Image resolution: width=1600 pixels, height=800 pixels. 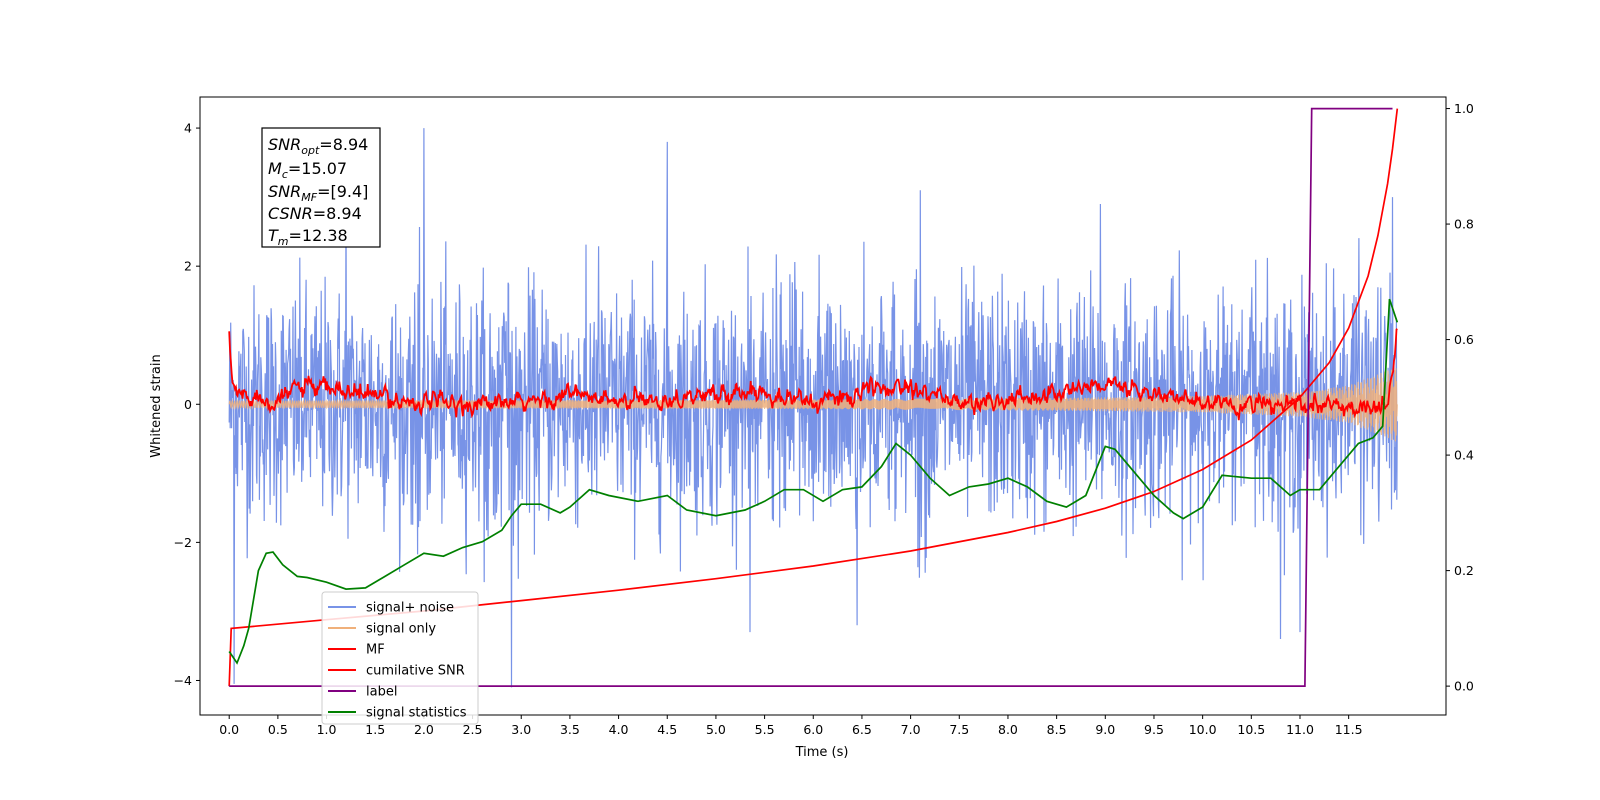 I want to click on y-axis-label: Whitened strain, so click(x=156, y=405).